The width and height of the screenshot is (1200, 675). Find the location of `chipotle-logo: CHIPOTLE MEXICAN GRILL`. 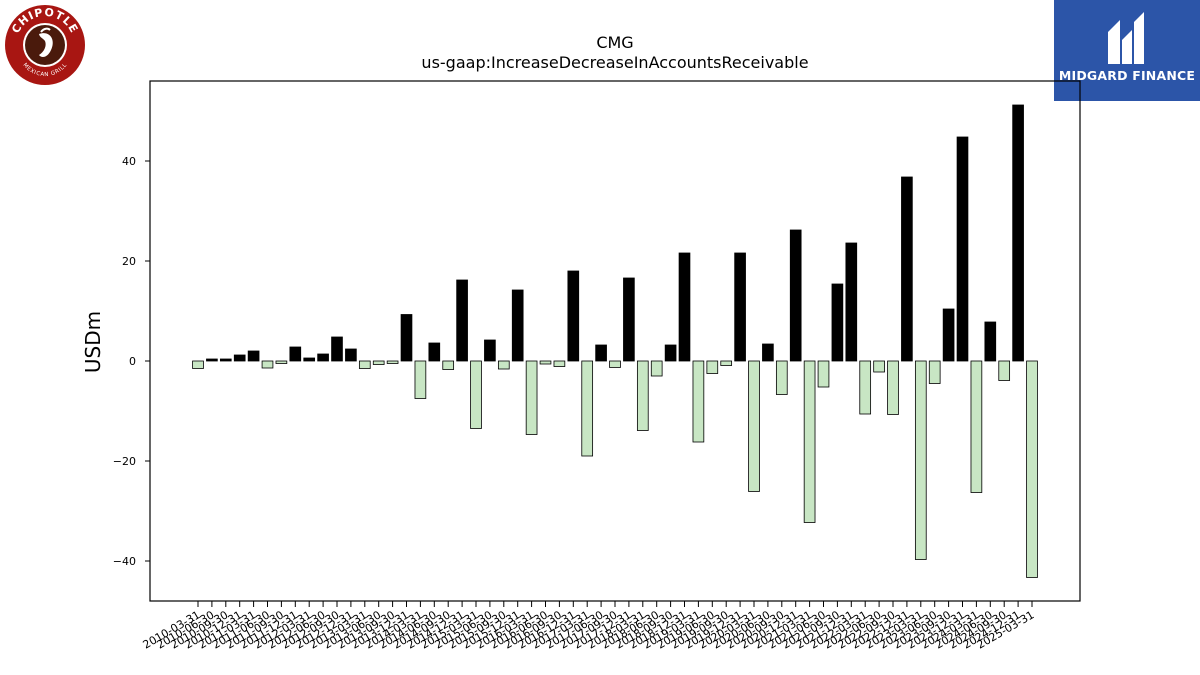

chipotle-logo: CHIPOTLE MEXICAN GRILL is located at coordinates (45, 45).